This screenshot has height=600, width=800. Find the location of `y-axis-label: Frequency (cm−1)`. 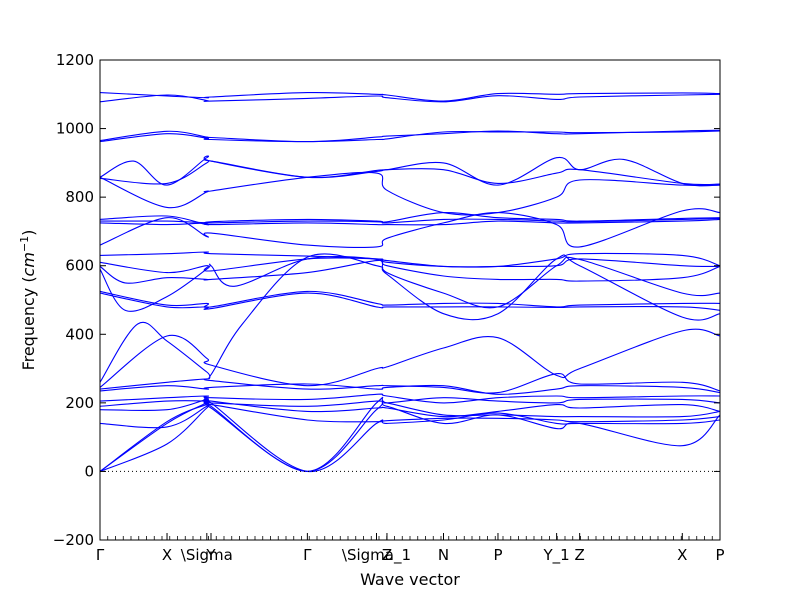

y-axis-label: Frequency (cm−1) is located at coordinates (28, 300).